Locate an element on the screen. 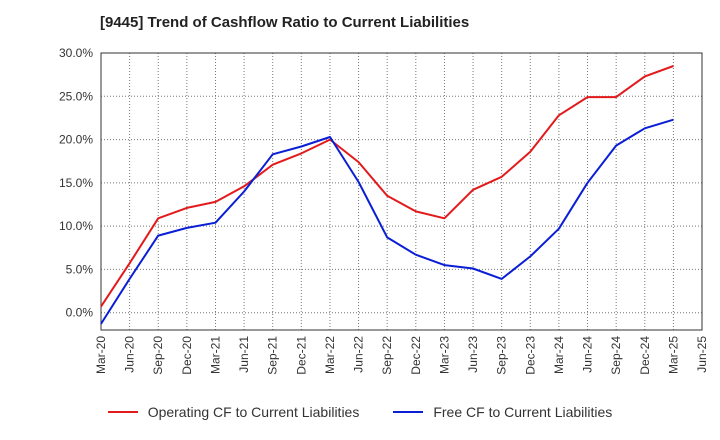  legend-label-operating-cf: Operating CF to Current Liabilities is located at coordinates (253, 412).